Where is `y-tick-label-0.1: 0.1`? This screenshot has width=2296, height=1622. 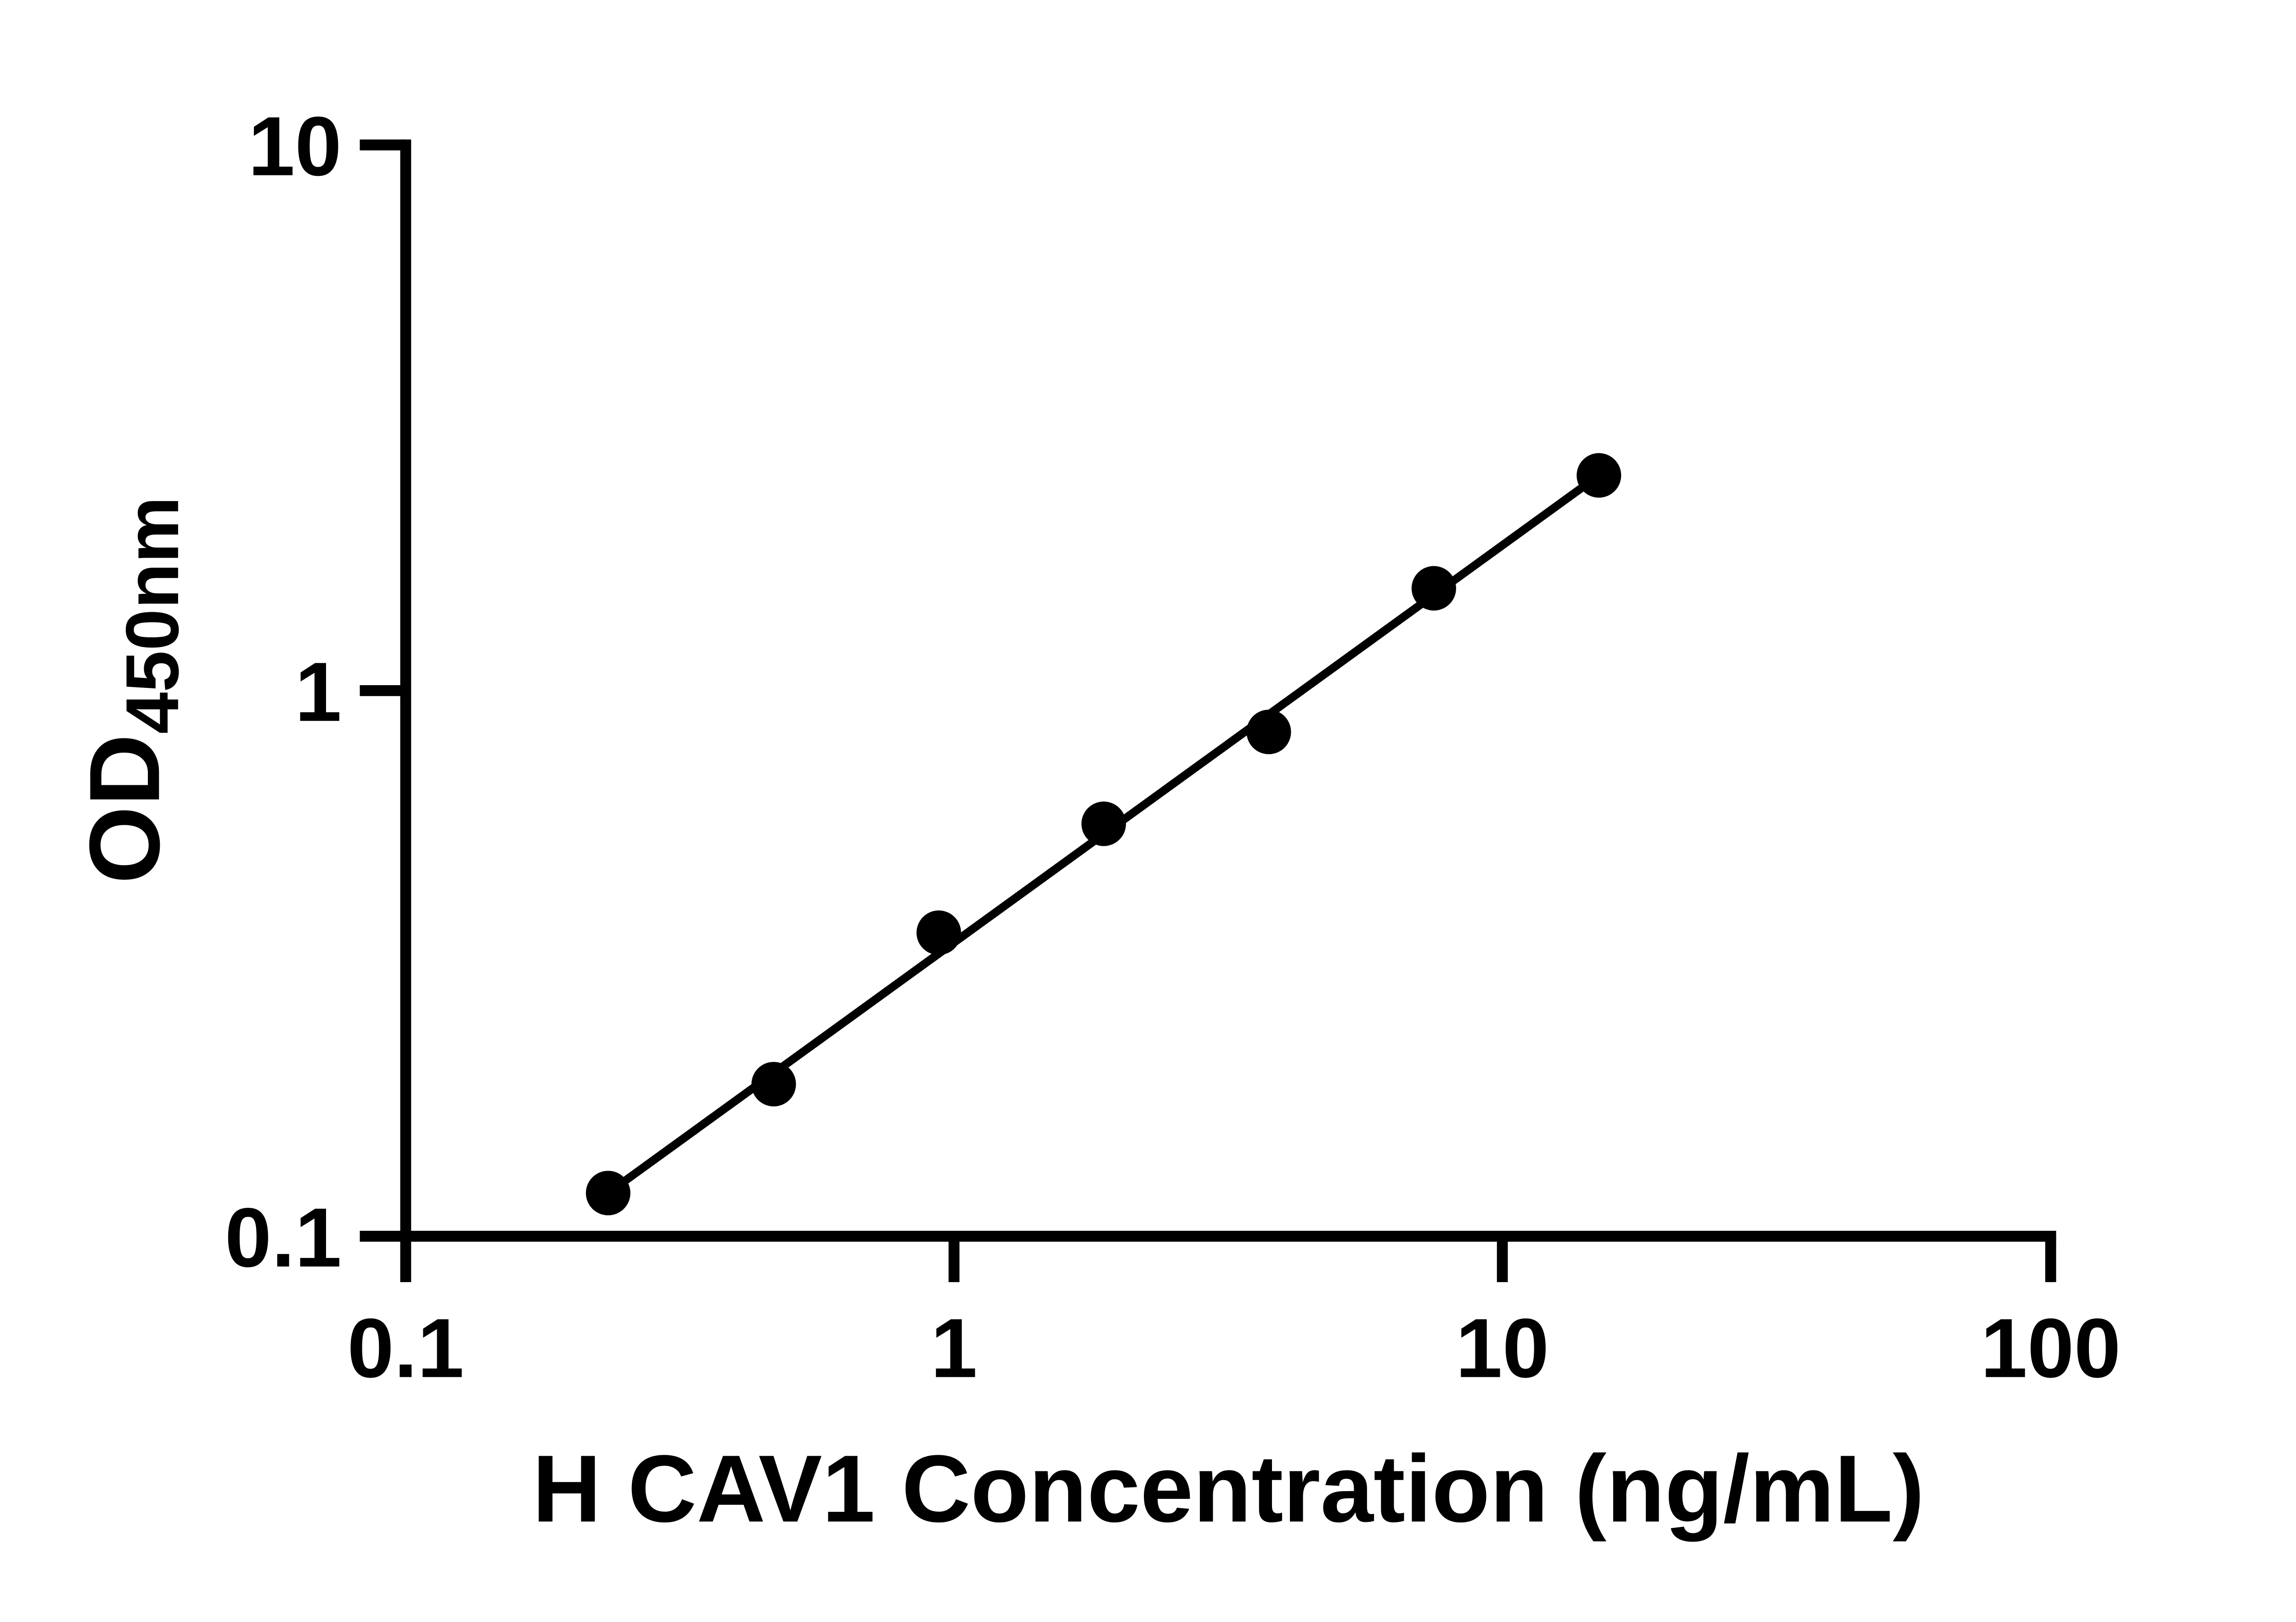
y-tick-label-0.1: 0.1 is located at coordinates (283, 1237).